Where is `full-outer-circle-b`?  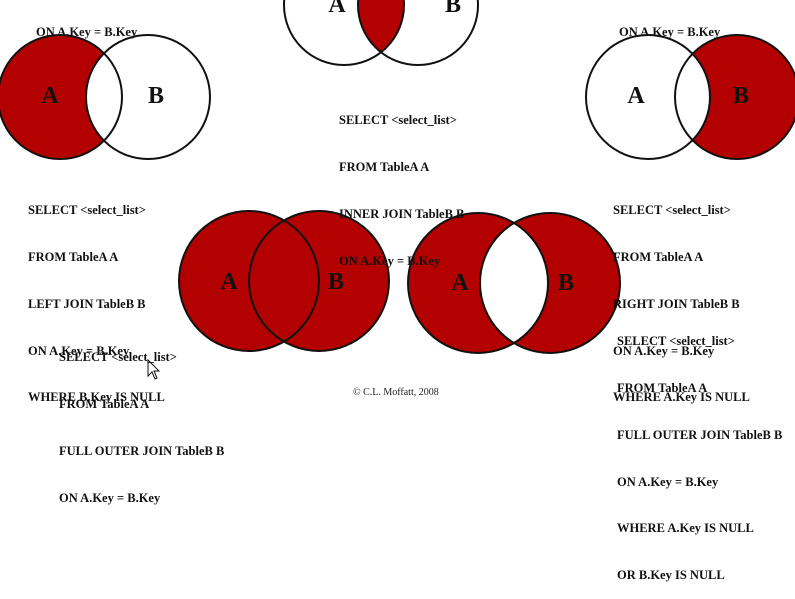
full-outer-circle-b is located at coordinates (319, 281).